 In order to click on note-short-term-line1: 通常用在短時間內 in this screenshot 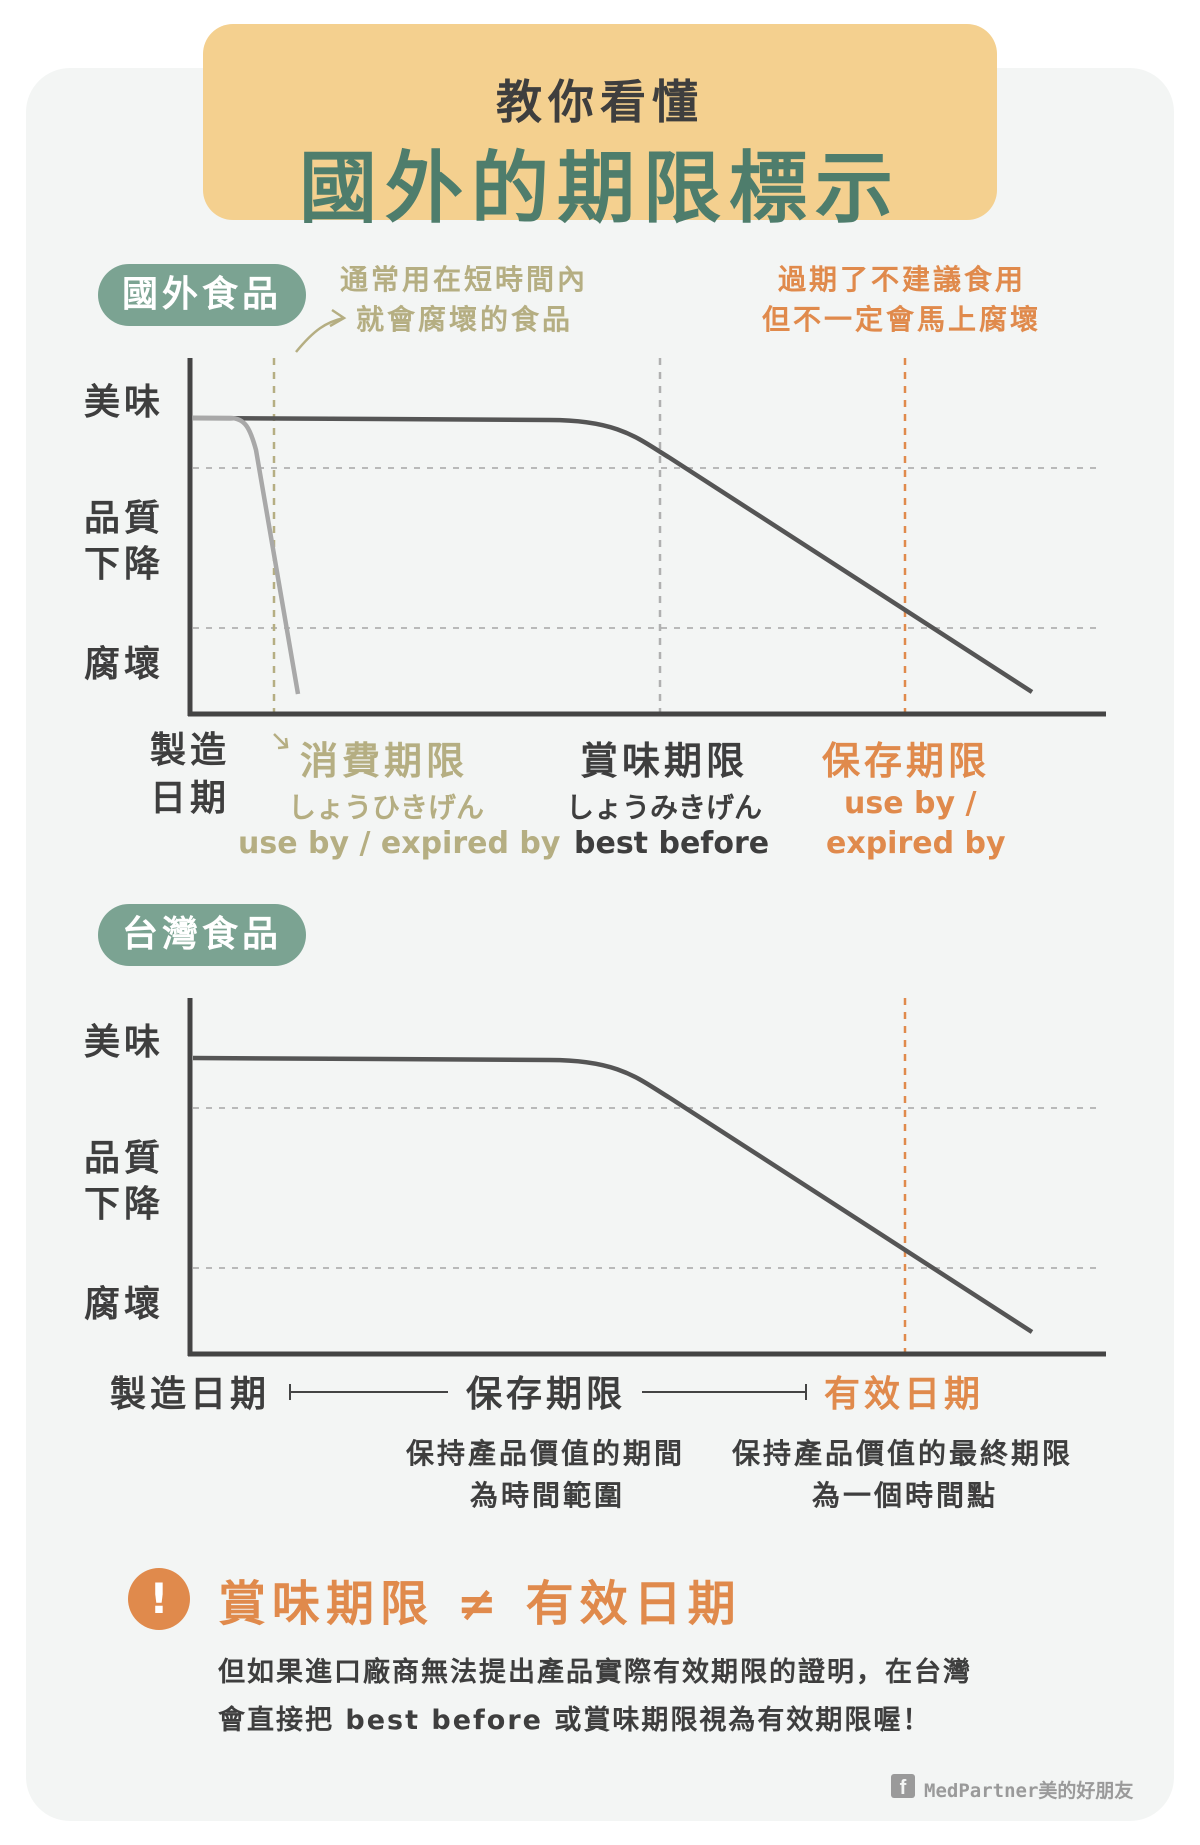, I will do `click(464, 279)`.